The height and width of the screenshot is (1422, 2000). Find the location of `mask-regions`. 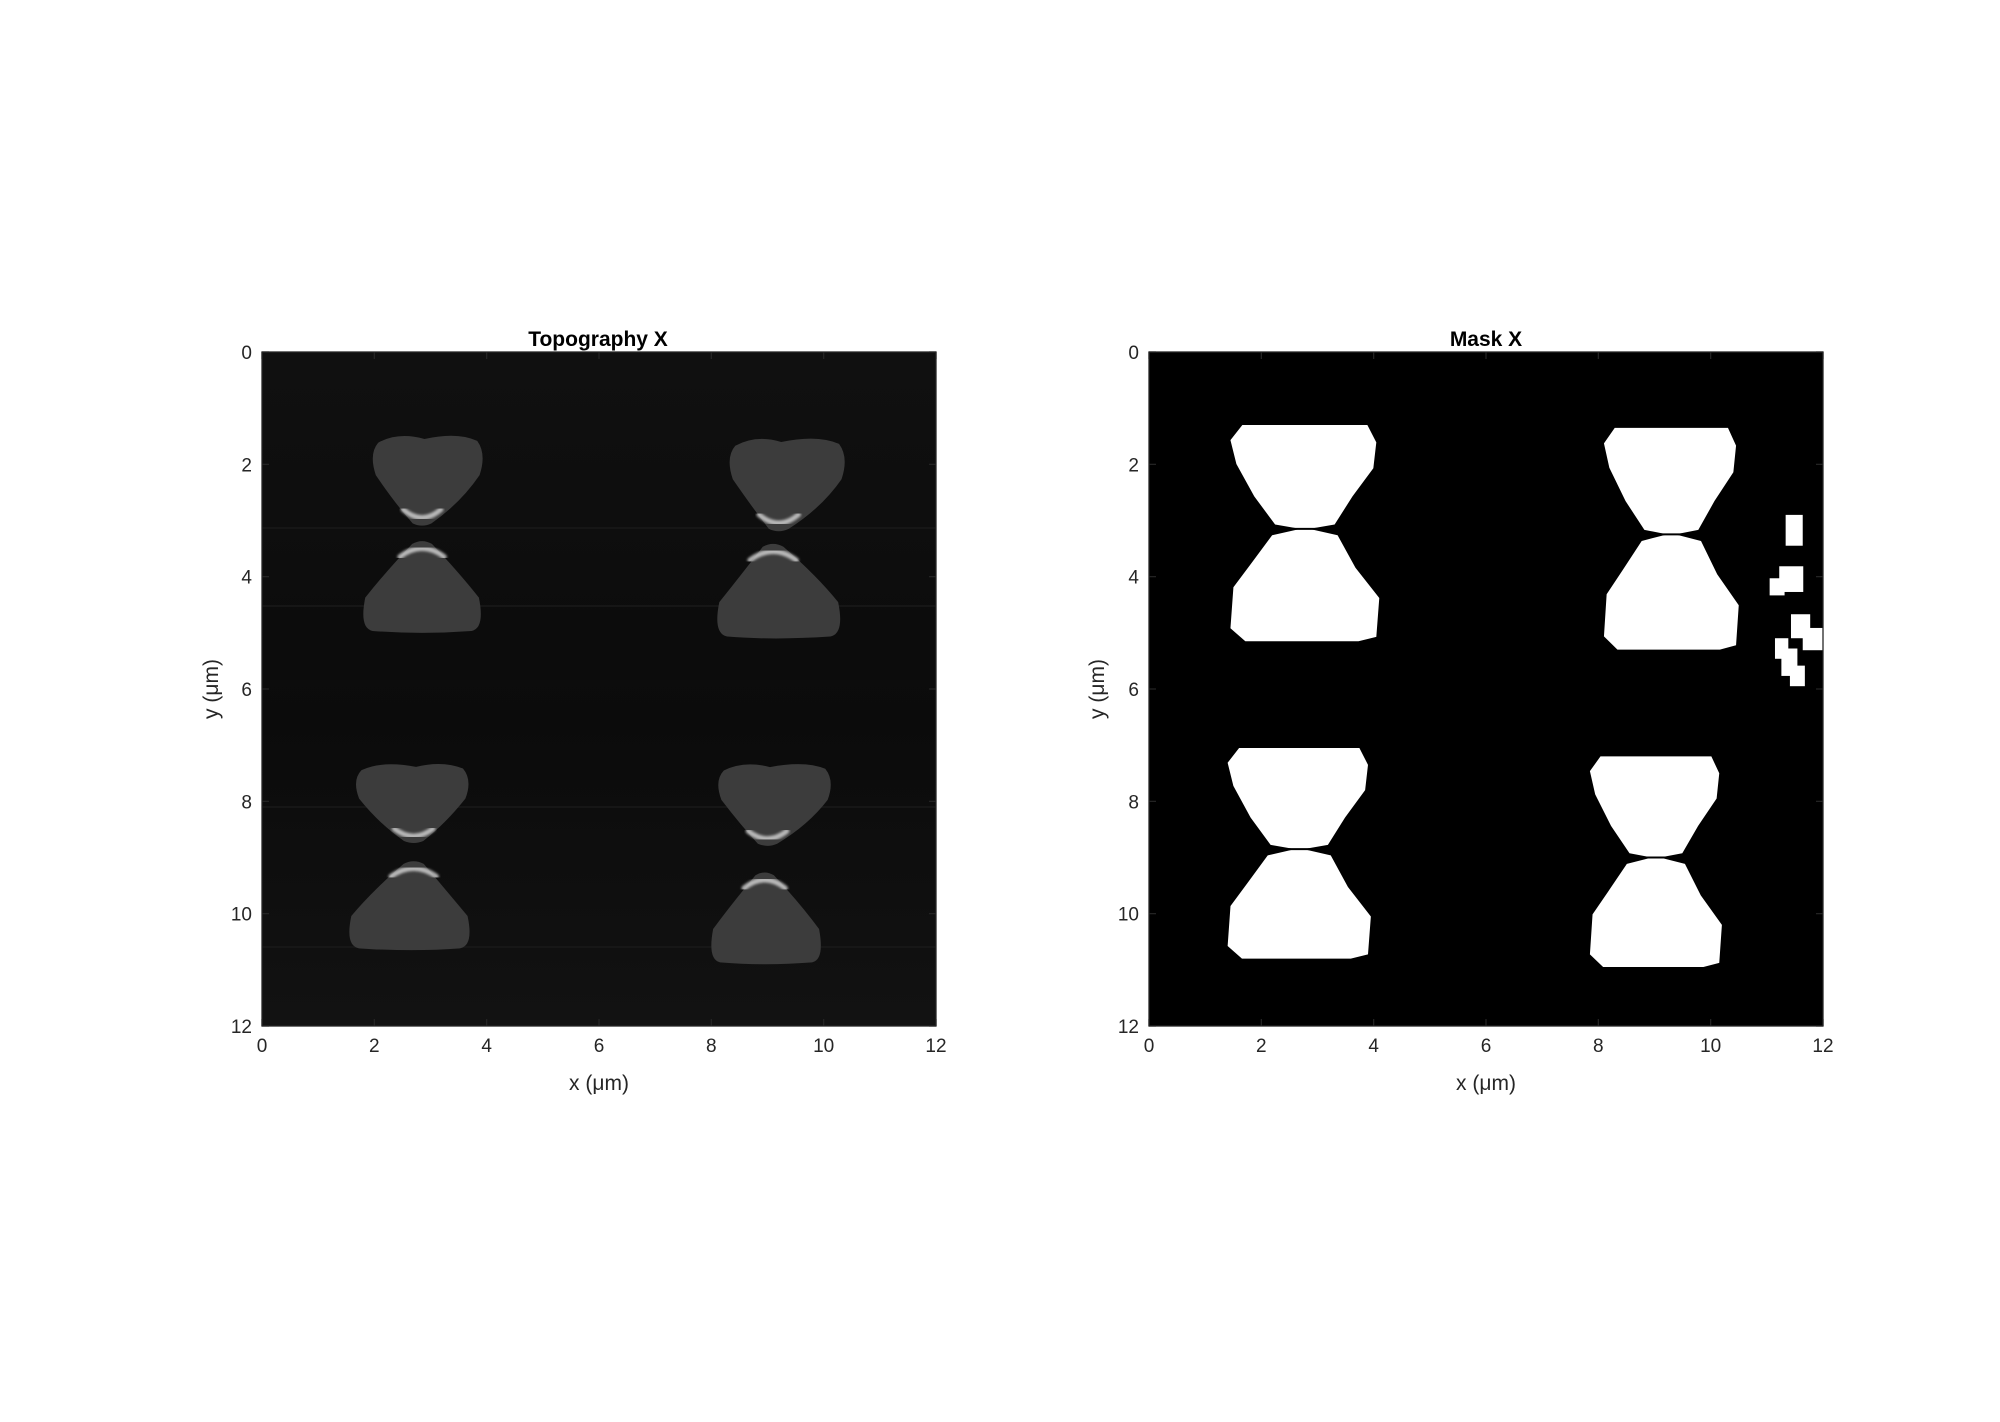

mask-regions is located at coordinates (1525, 696).